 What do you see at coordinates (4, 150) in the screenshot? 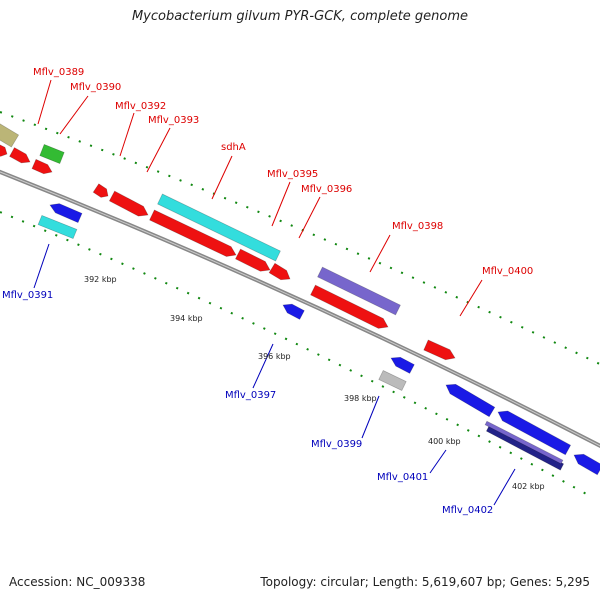
I see `feature-mflv-0389a` at bounding box center [4, 150].